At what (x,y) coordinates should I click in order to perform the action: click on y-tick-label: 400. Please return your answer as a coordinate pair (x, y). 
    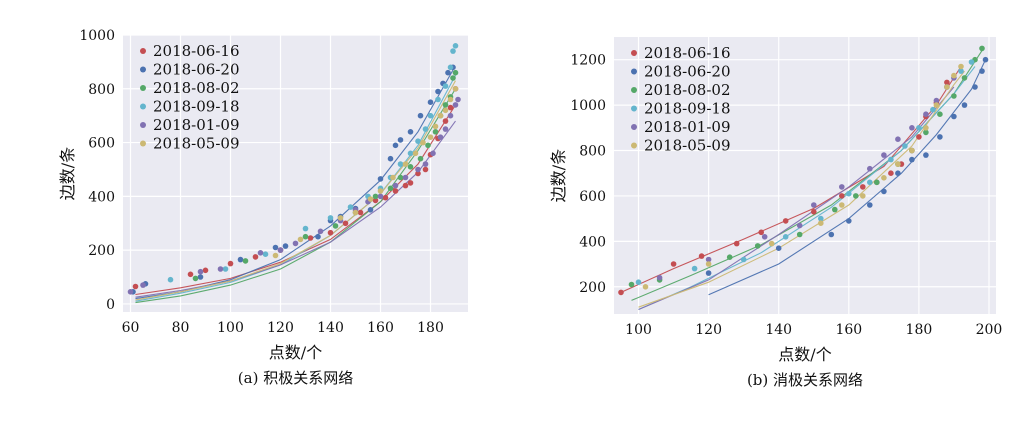
    Looking at the image, I should click on (592, 242).